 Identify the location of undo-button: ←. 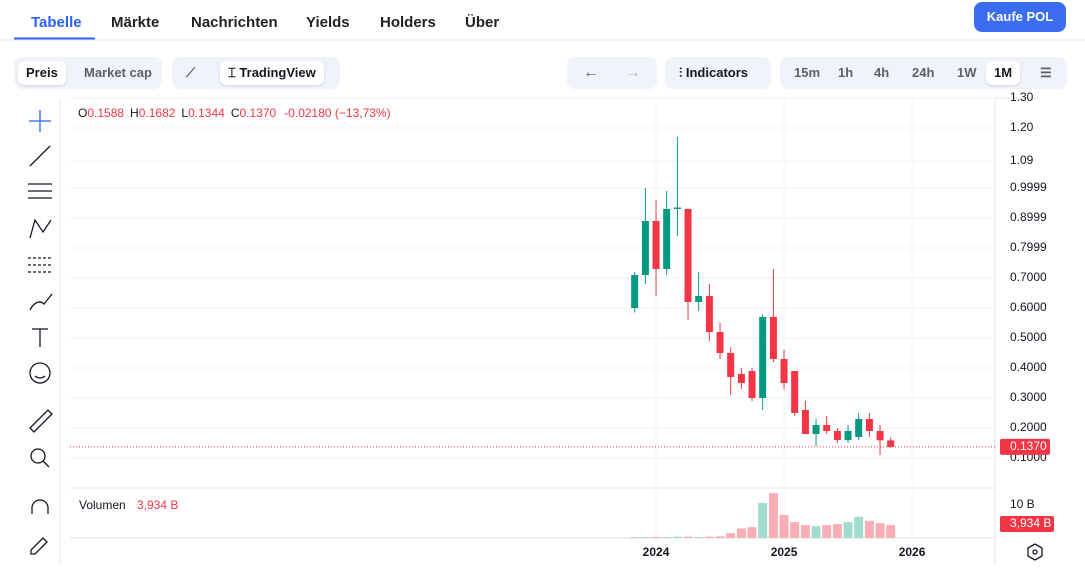
(591, 72).